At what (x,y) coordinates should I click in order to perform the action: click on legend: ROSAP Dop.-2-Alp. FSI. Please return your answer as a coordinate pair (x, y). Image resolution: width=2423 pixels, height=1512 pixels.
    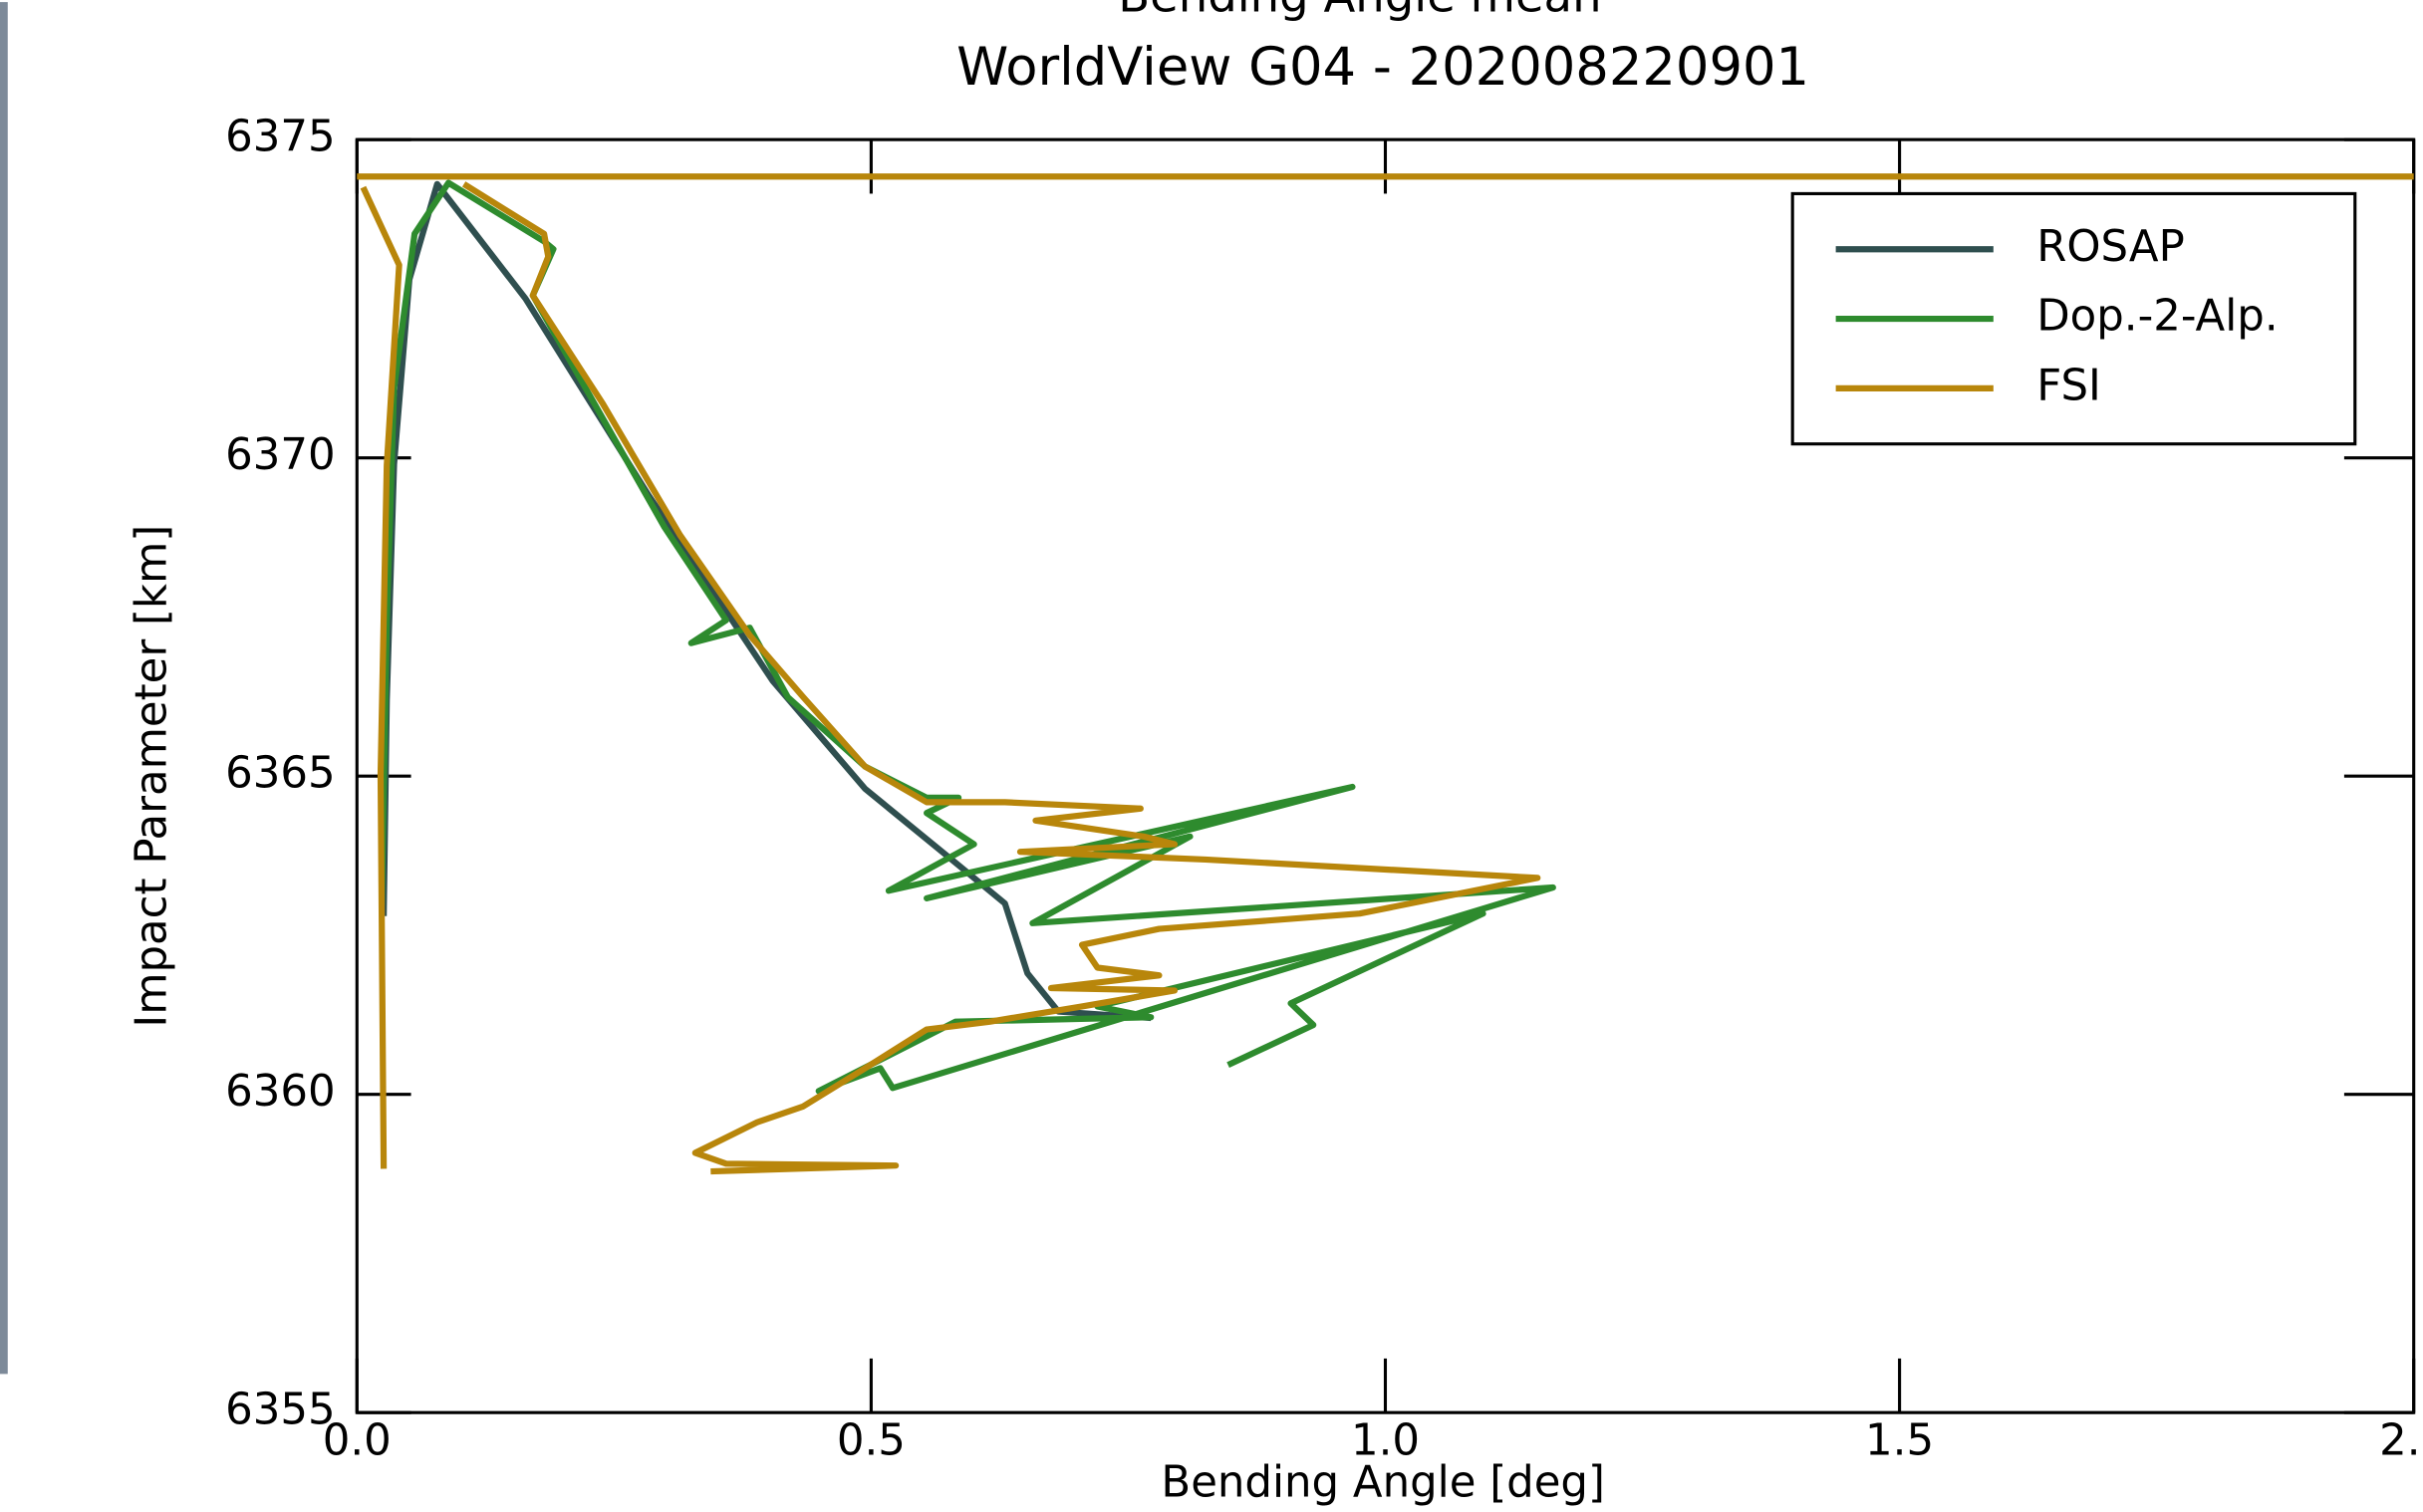
    Looking at the image, I should click on (2073, 318).